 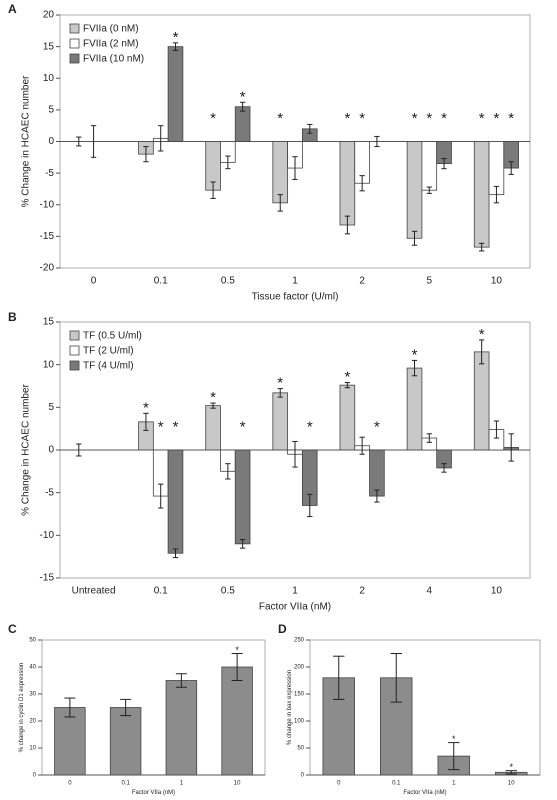 What do you see at coordinates (12, 629) in the screenshot?
I see `panel-label: C` at bounding box center [12, 629].